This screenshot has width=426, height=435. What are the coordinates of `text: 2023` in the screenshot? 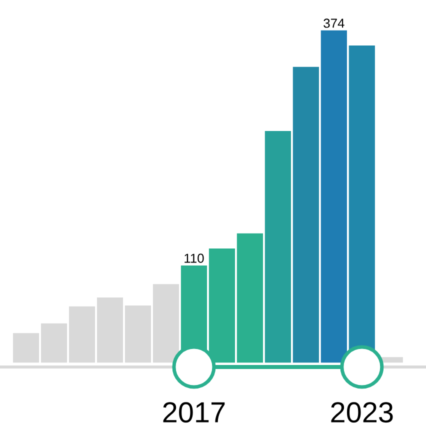 It's located at (362, 412).